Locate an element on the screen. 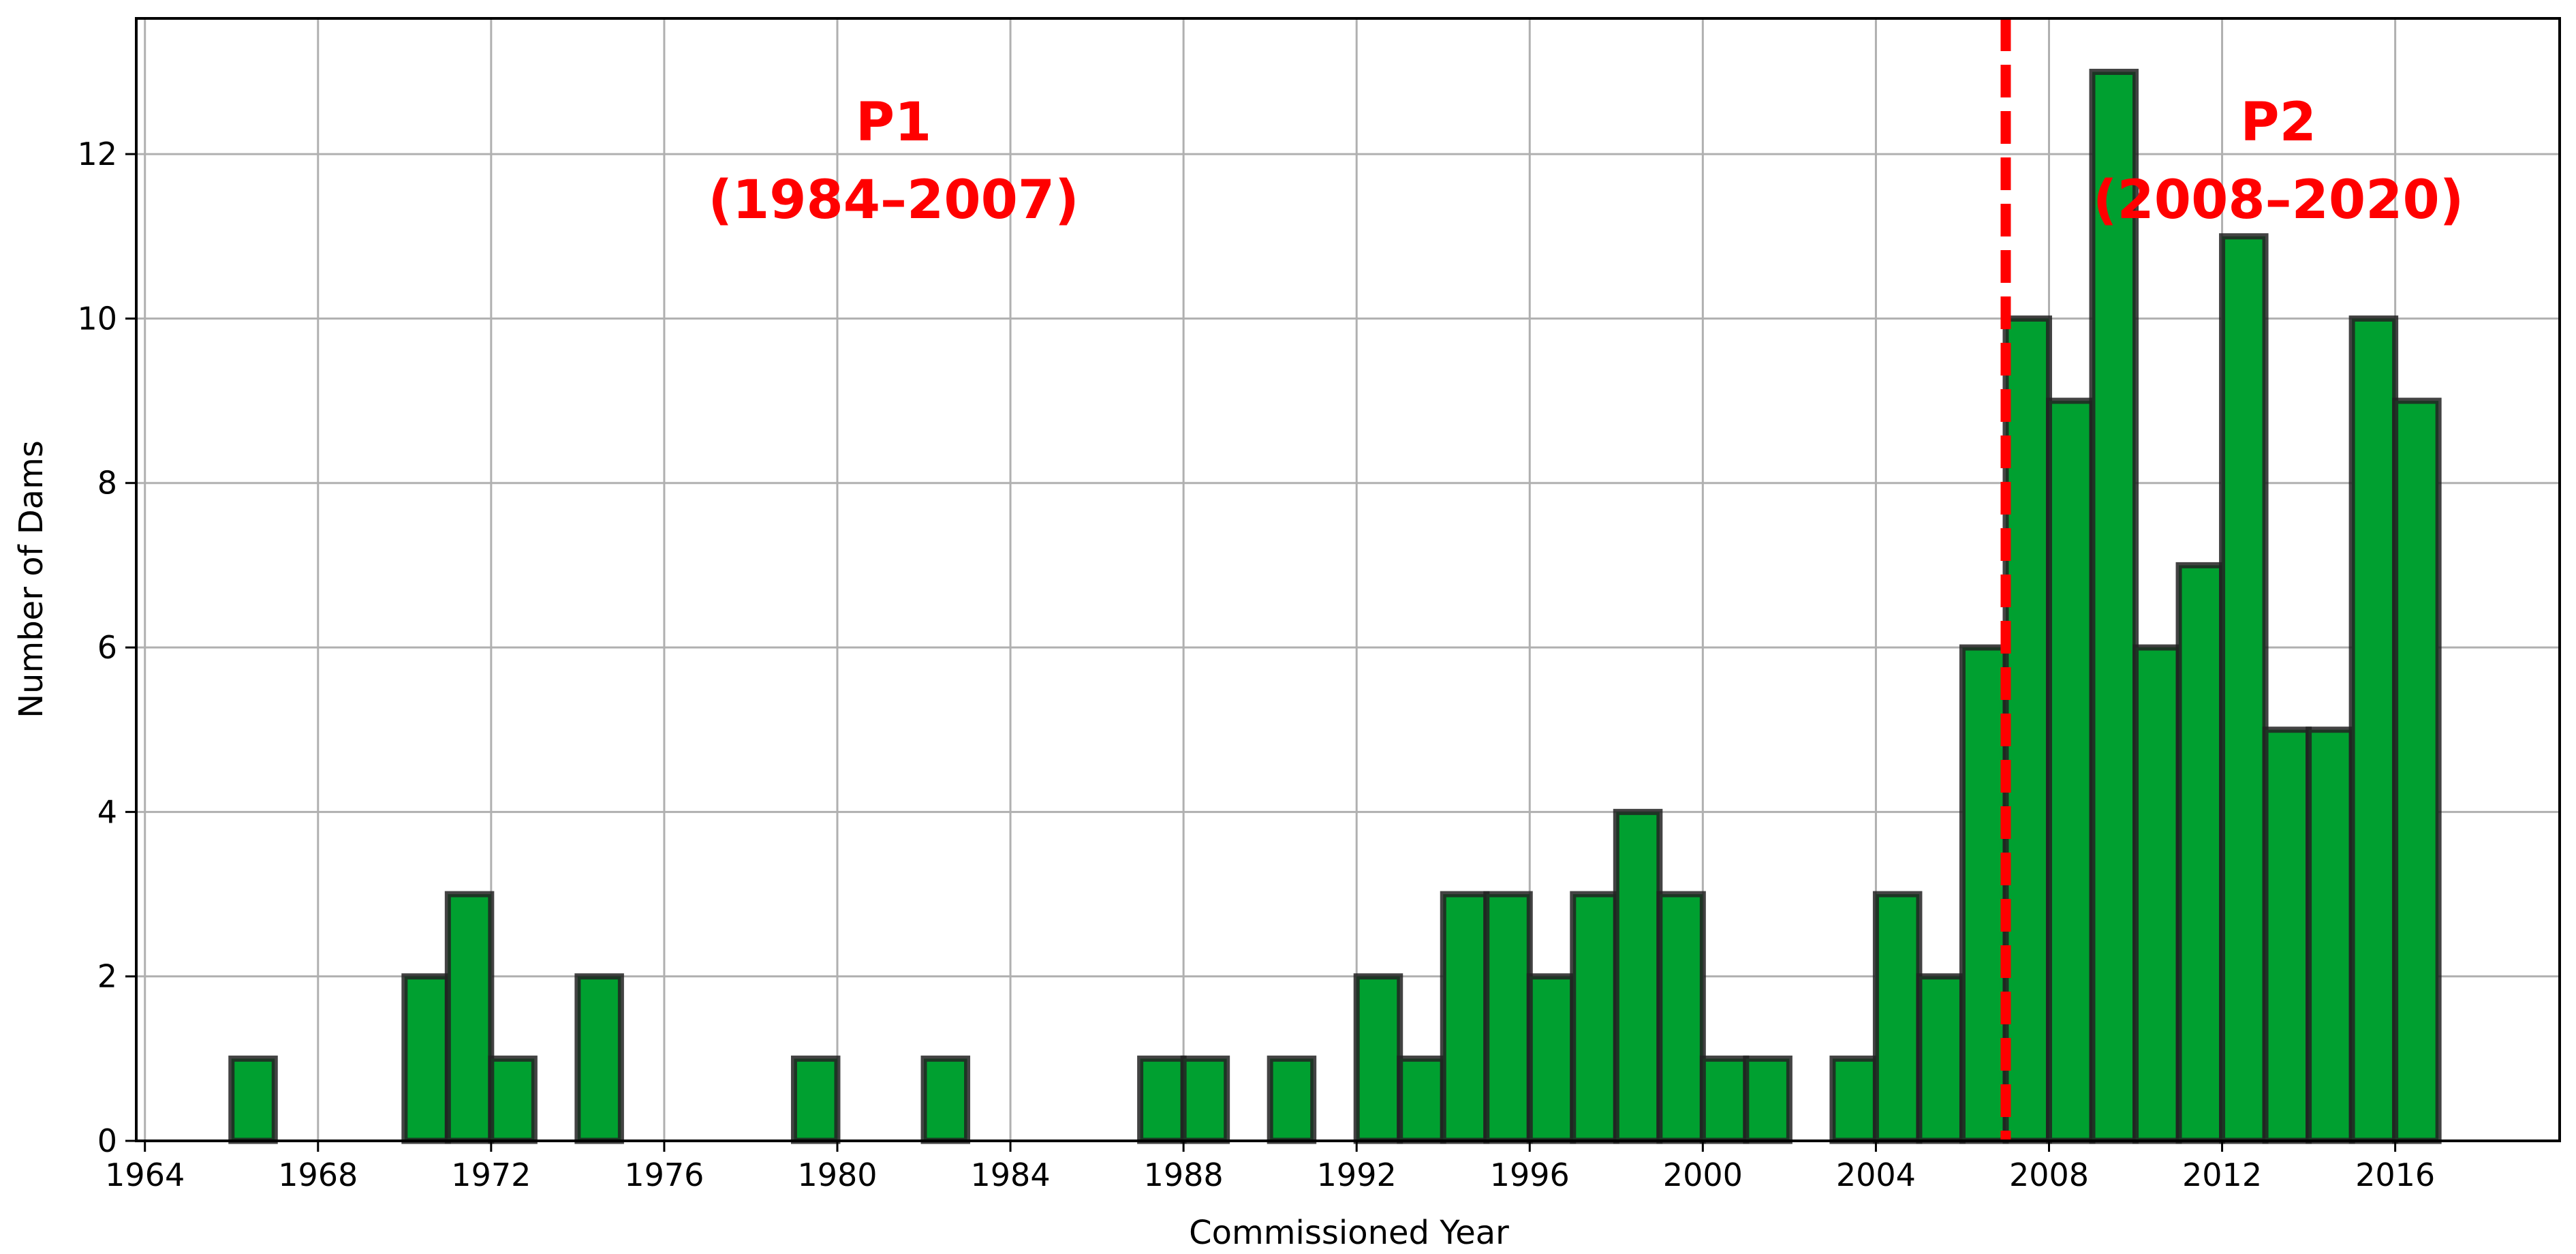 The image size is (2576, 1254). x-tick-label: 1980 is located at coordinates (837, 1175).